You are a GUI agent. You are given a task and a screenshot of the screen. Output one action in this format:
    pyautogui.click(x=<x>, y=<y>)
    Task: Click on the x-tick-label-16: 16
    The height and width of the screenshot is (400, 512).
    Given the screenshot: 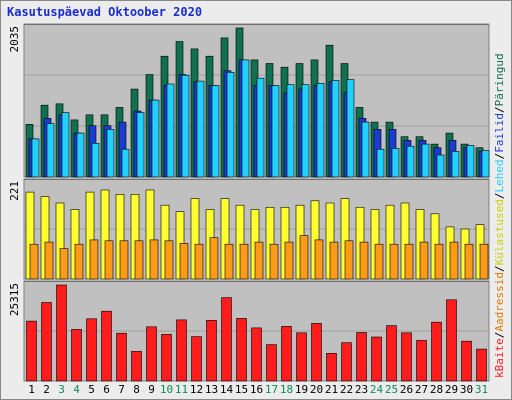 What is the action you would take?
    pyautogui.click(x=256, y=389)
    